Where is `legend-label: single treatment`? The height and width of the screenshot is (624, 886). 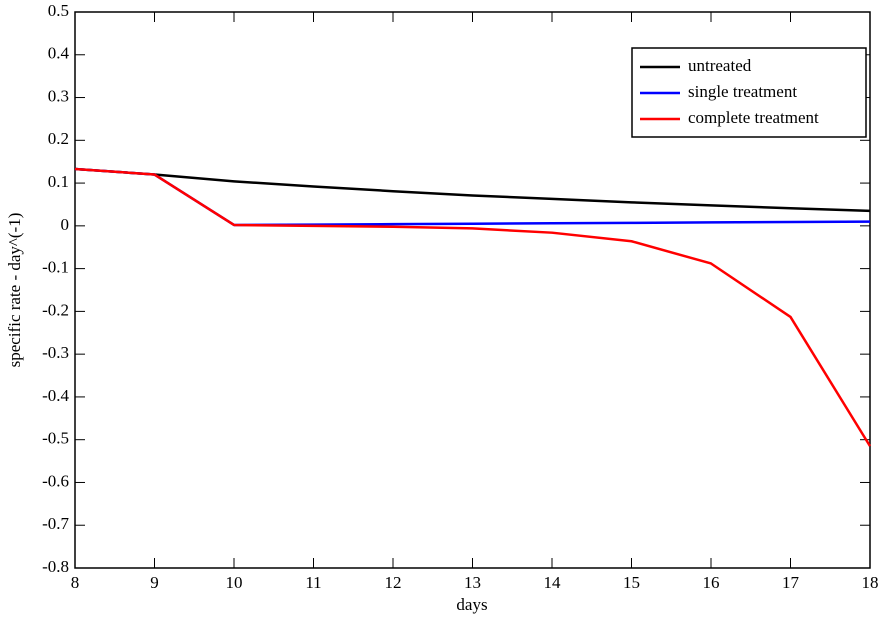
legend-label: single treatment is located at coordinates (742, 91).